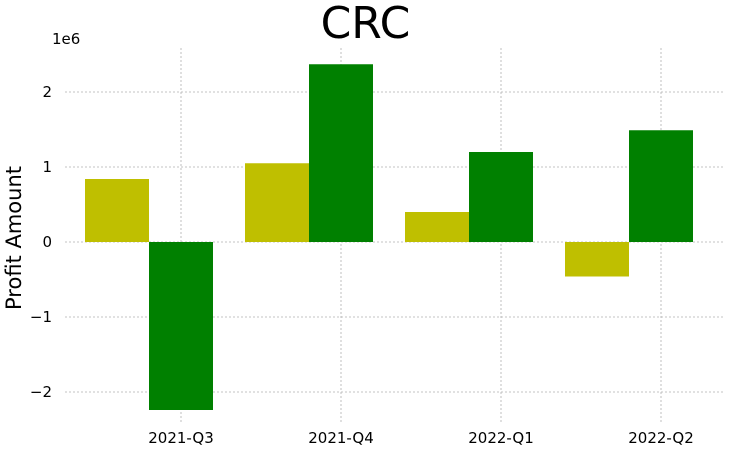  Describe the element at coordinates (47, 92) in the screenshot. I see `y-tick-label: 2` at that location.